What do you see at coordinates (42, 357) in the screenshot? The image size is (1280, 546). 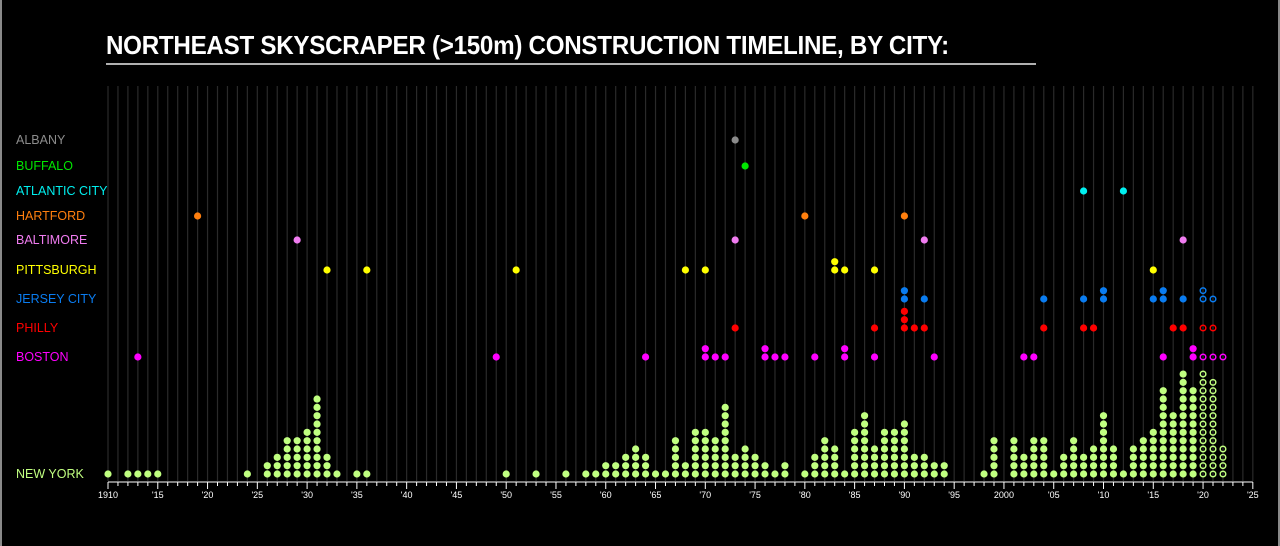 I see `city-label-boston: BOSTON` at bounding box center [42, 357].